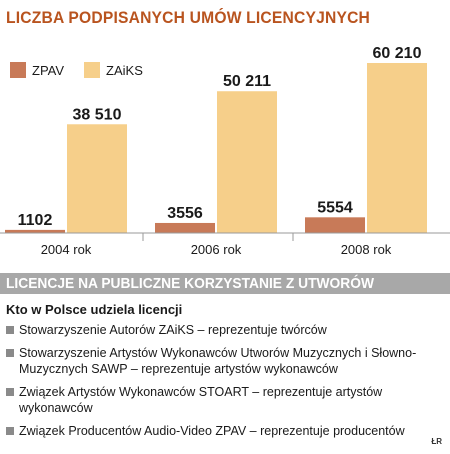 The image size is (450, 454). What do you see at coordinates (397, 53) in the screenshot?
I see `data-label-zaiks-2: 60 210` at bounding box center [397, 53].